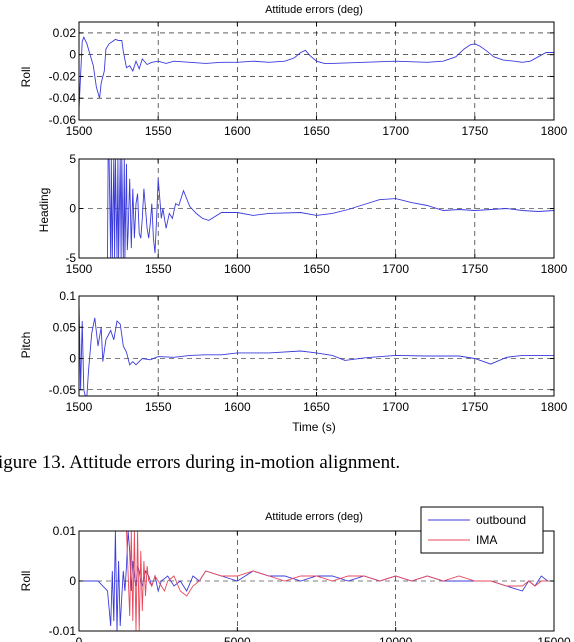 The image size is (574, 642). Describe the element at coordinates (67, 296) in the screenshot. I see `y-tick-label: 0.1` at that location.